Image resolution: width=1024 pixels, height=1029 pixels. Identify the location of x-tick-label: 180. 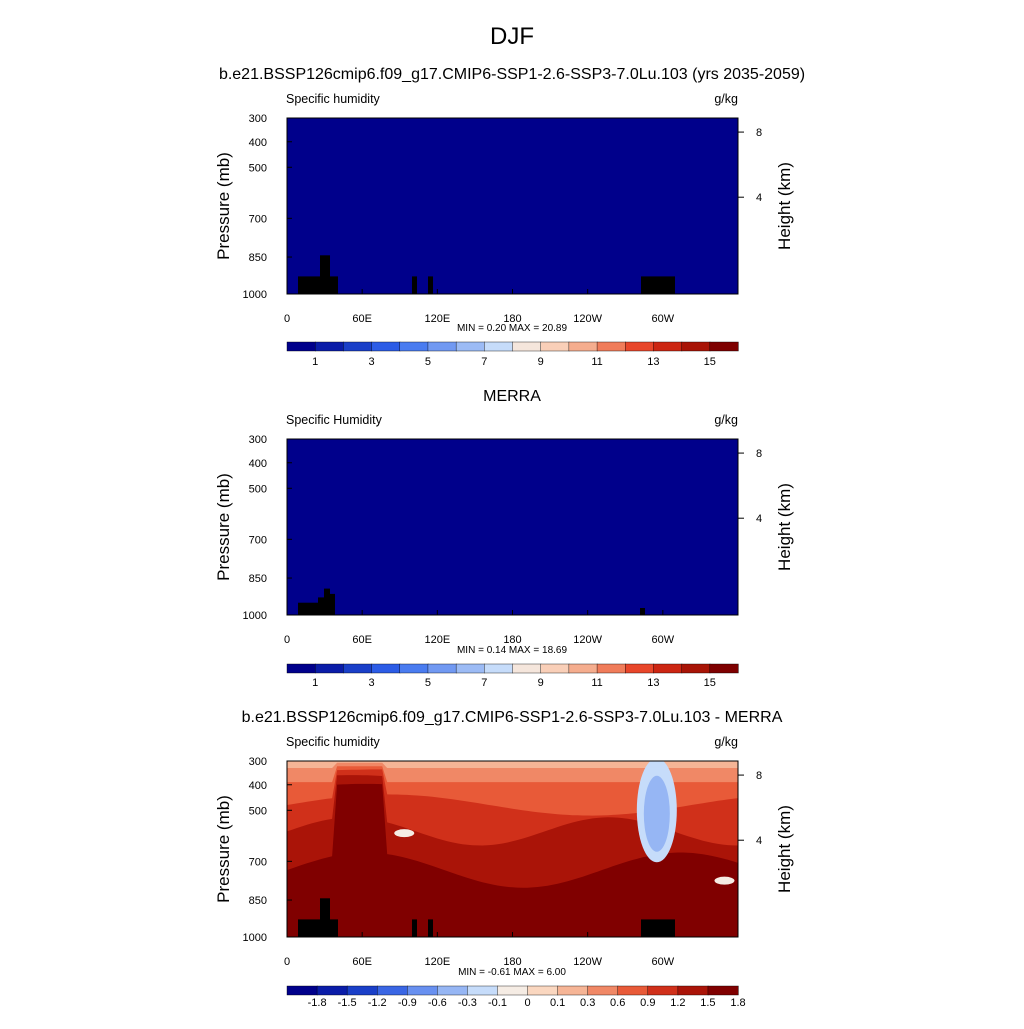
(512, 319).